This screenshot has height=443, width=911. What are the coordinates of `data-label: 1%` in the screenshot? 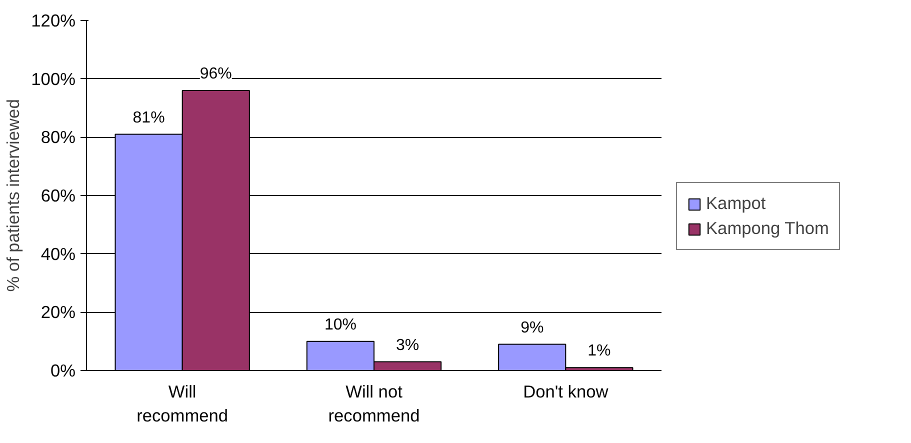 It's located at (599, 351).